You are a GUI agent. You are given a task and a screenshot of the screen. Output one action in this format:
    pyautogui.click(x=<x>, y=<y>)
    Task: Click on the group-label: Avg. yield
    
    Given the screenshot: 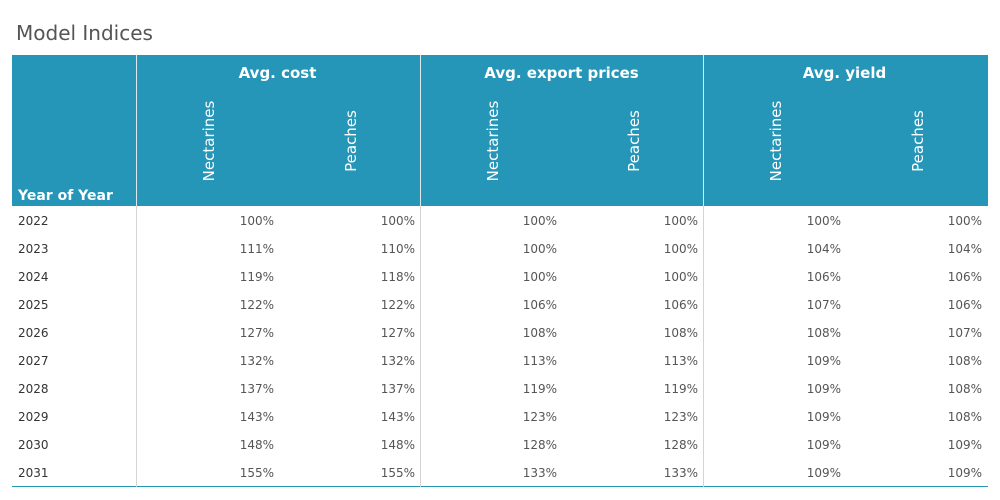 What is the action you would take?
    pyautogui.click(x=844, y=73)
    